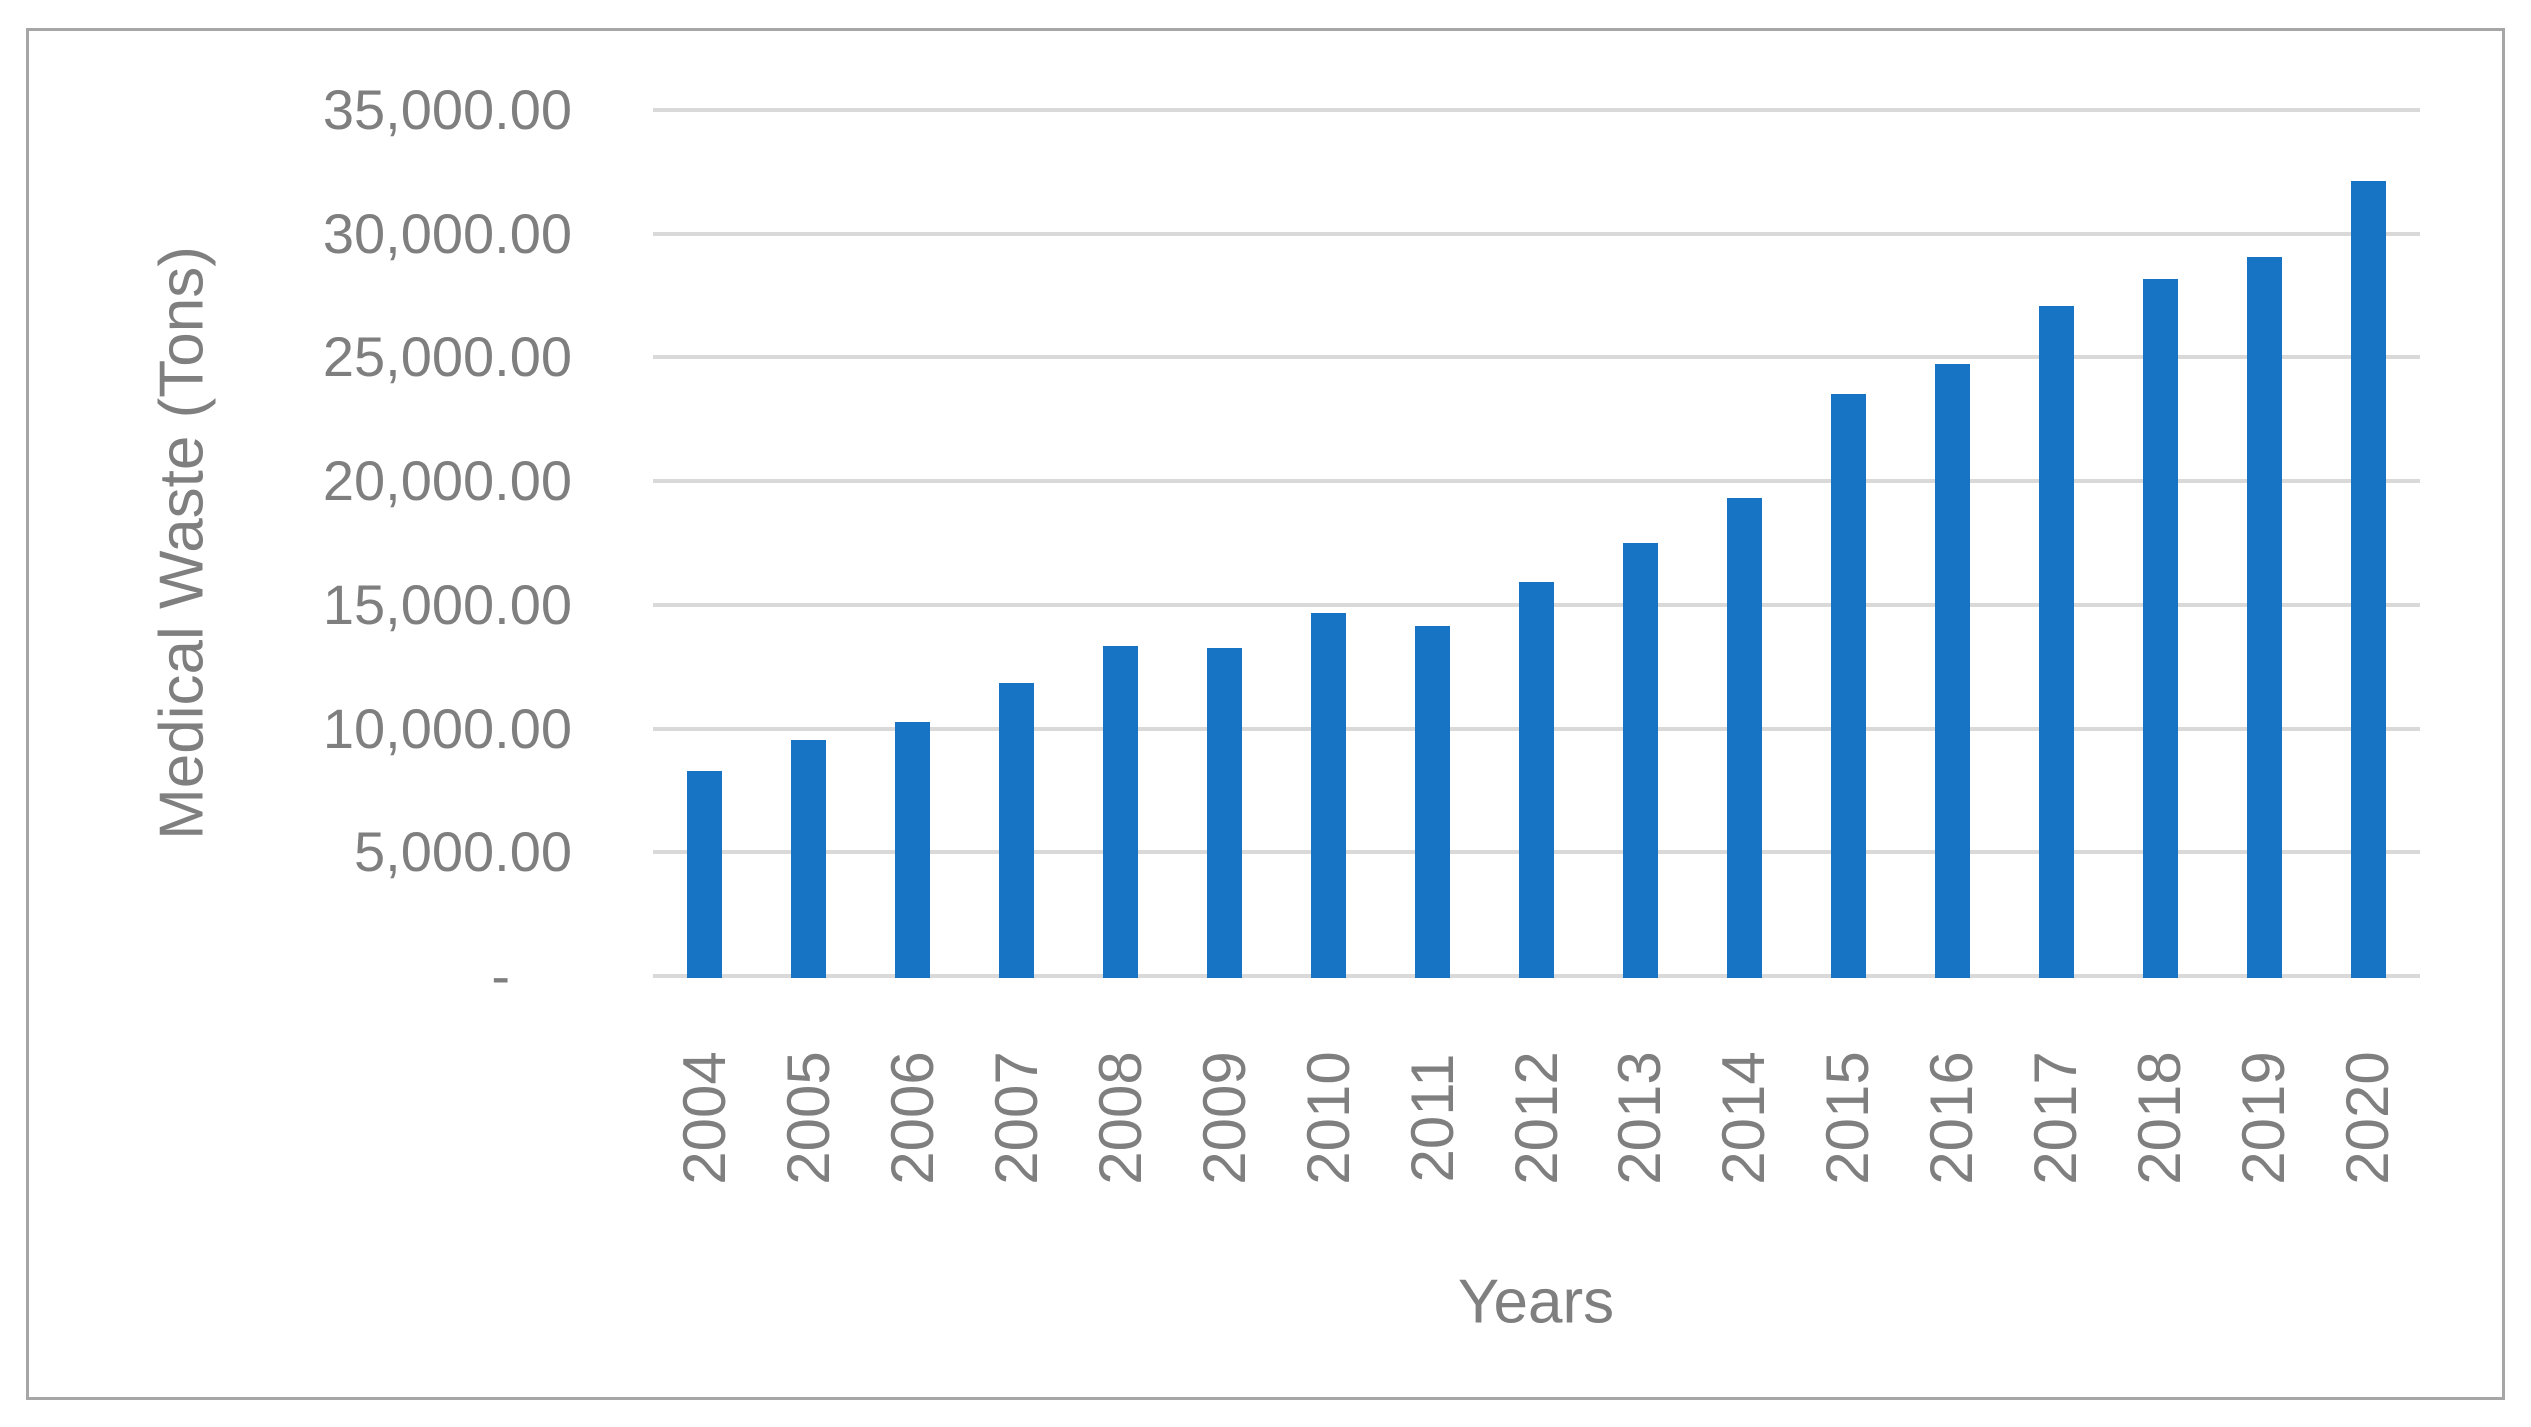 This screenshot has height=1427, width=2531. What do you see at coordinates (1121, 811) in the screenshot?
I see `bar-2008` at bounding box center [1121, 811].